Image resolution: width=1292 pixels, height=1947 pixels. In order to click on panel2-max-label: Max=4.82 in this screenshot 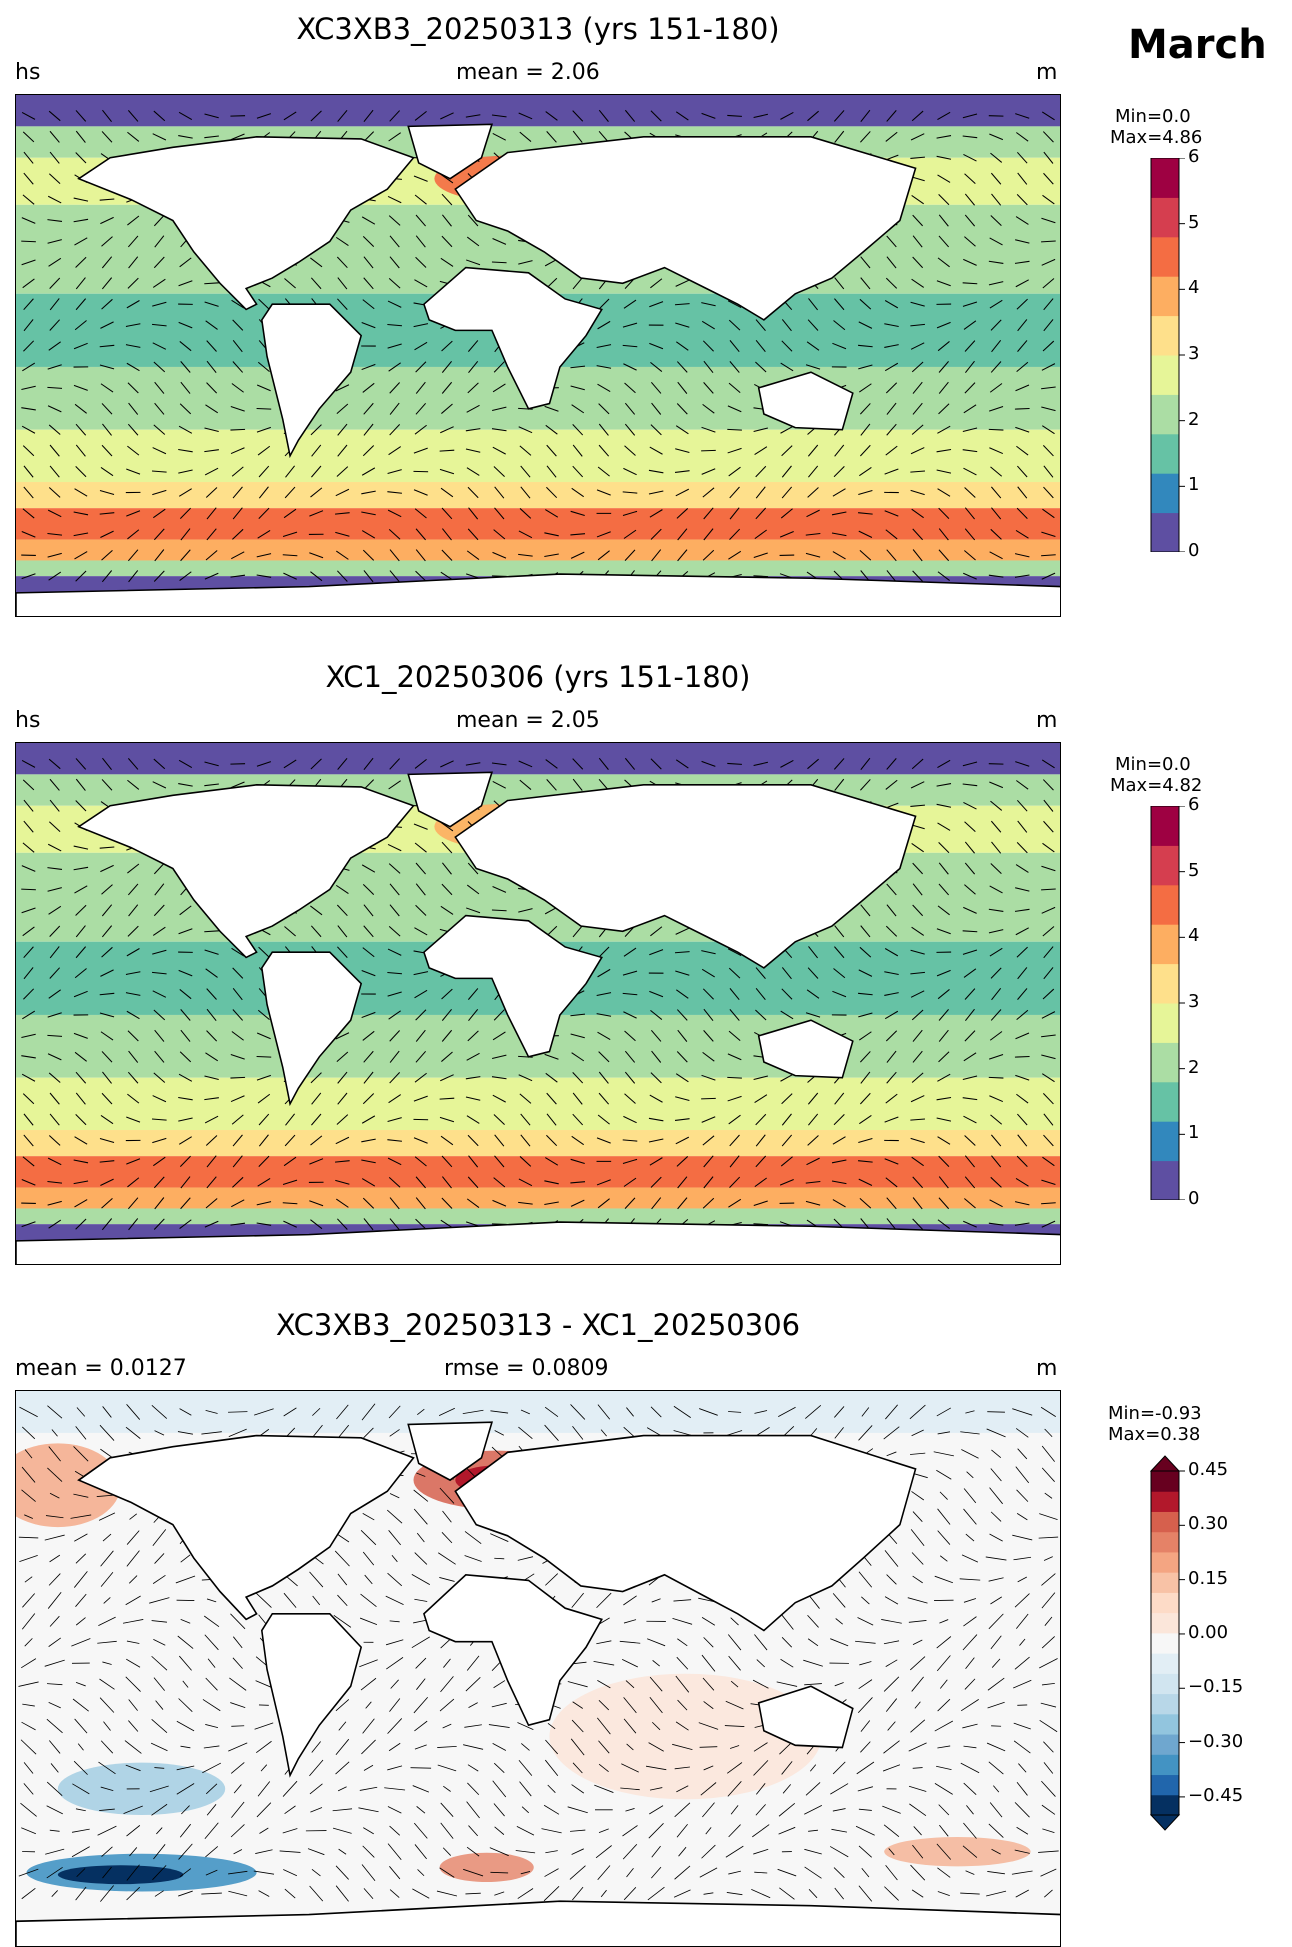, I will do `click(1156, 785)`.